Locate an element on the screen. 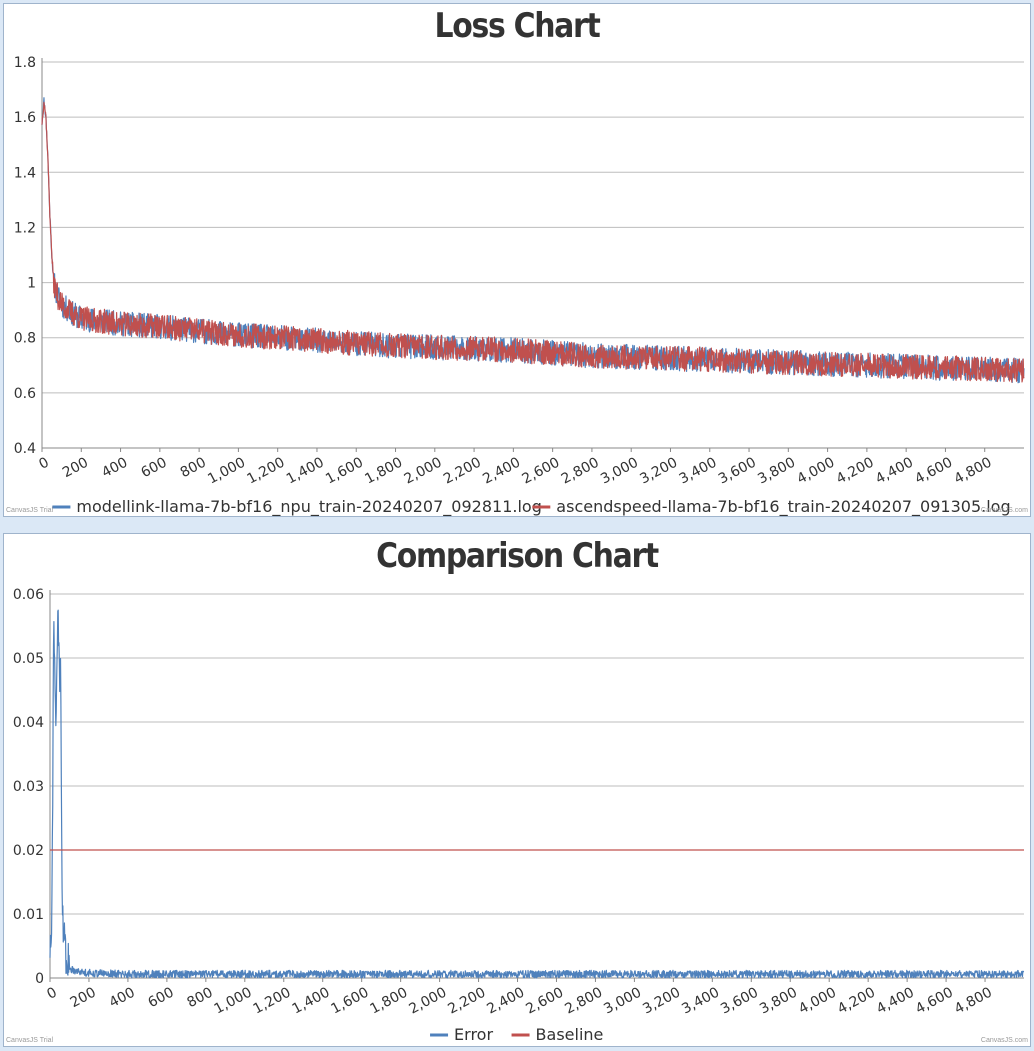 The image size is (1034, 1051). loss-chart-watermark-left: CanvasJS Trial is located at coordinates (30, 510).